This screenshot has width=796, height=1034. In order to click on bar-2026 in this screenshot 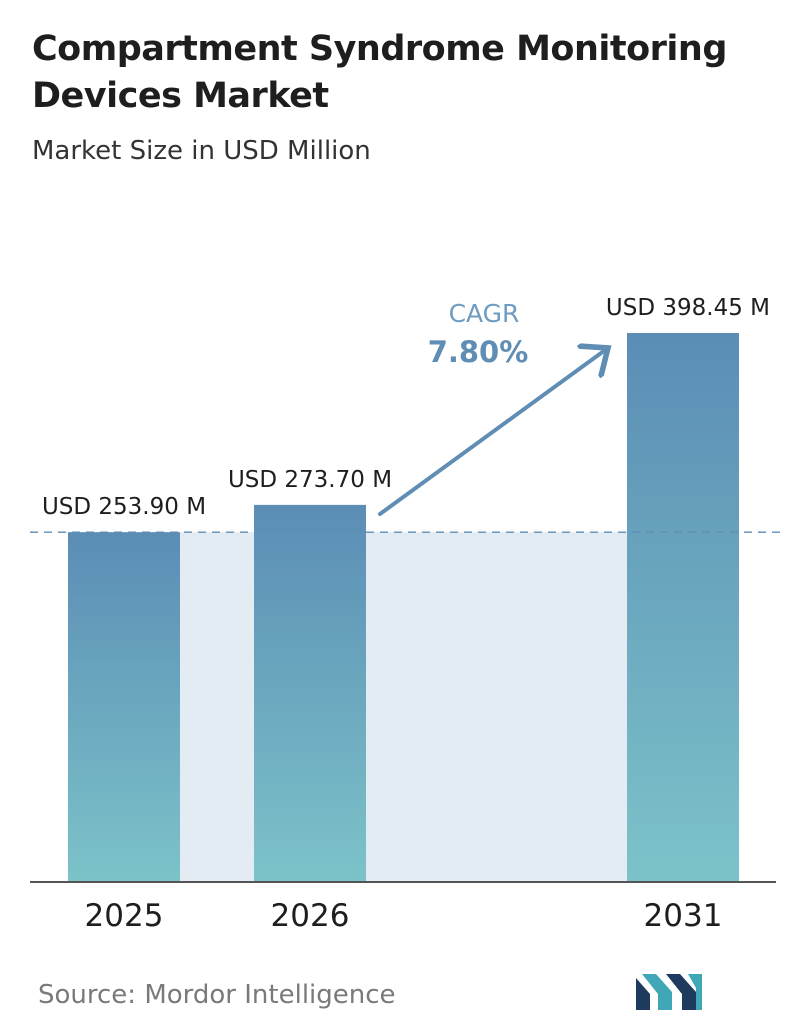, I will do `click(310, 693)`.